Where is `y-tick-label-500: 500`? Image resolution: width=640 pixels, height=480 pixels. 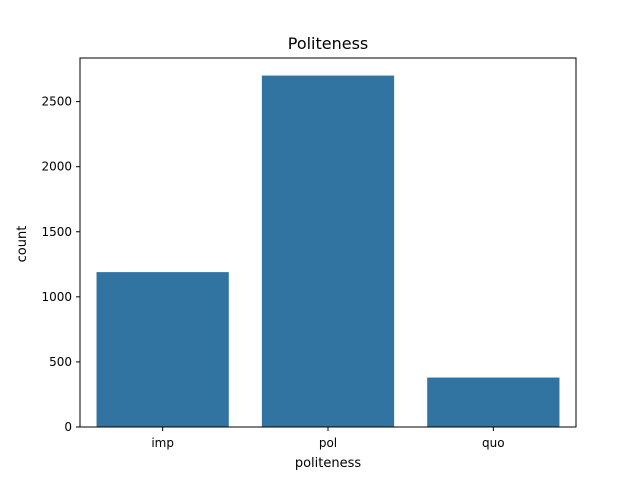
y-tick-label-500: 500 is located at coordinates (60, 362).